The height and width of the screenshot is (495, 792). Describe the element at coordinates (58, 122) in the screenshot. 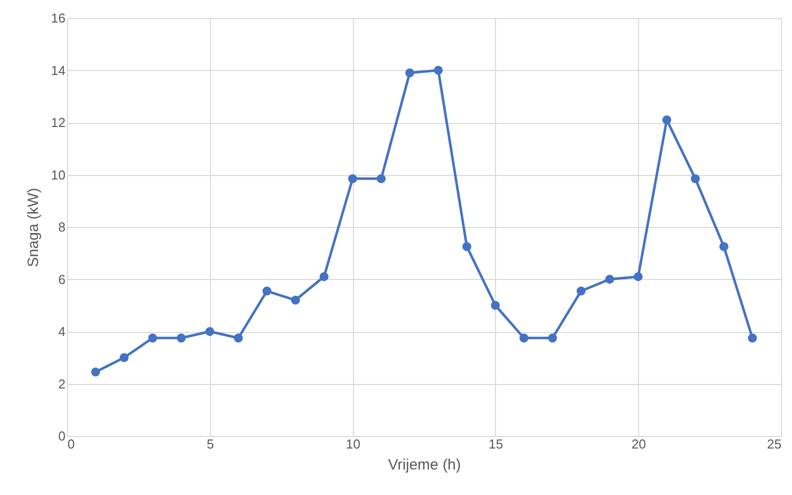

I see `y-tick-label: 12` at that location.